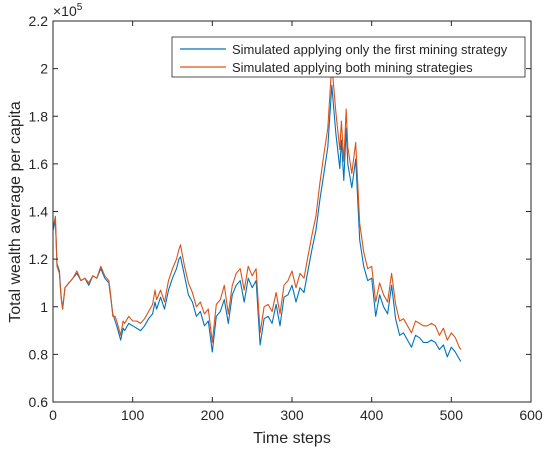 This screenshot has height=454, width=550. Describe the element at coordinates (15, 212) in the screenshot. I see `y-axis-label: Total wealth average per capita` at that location.